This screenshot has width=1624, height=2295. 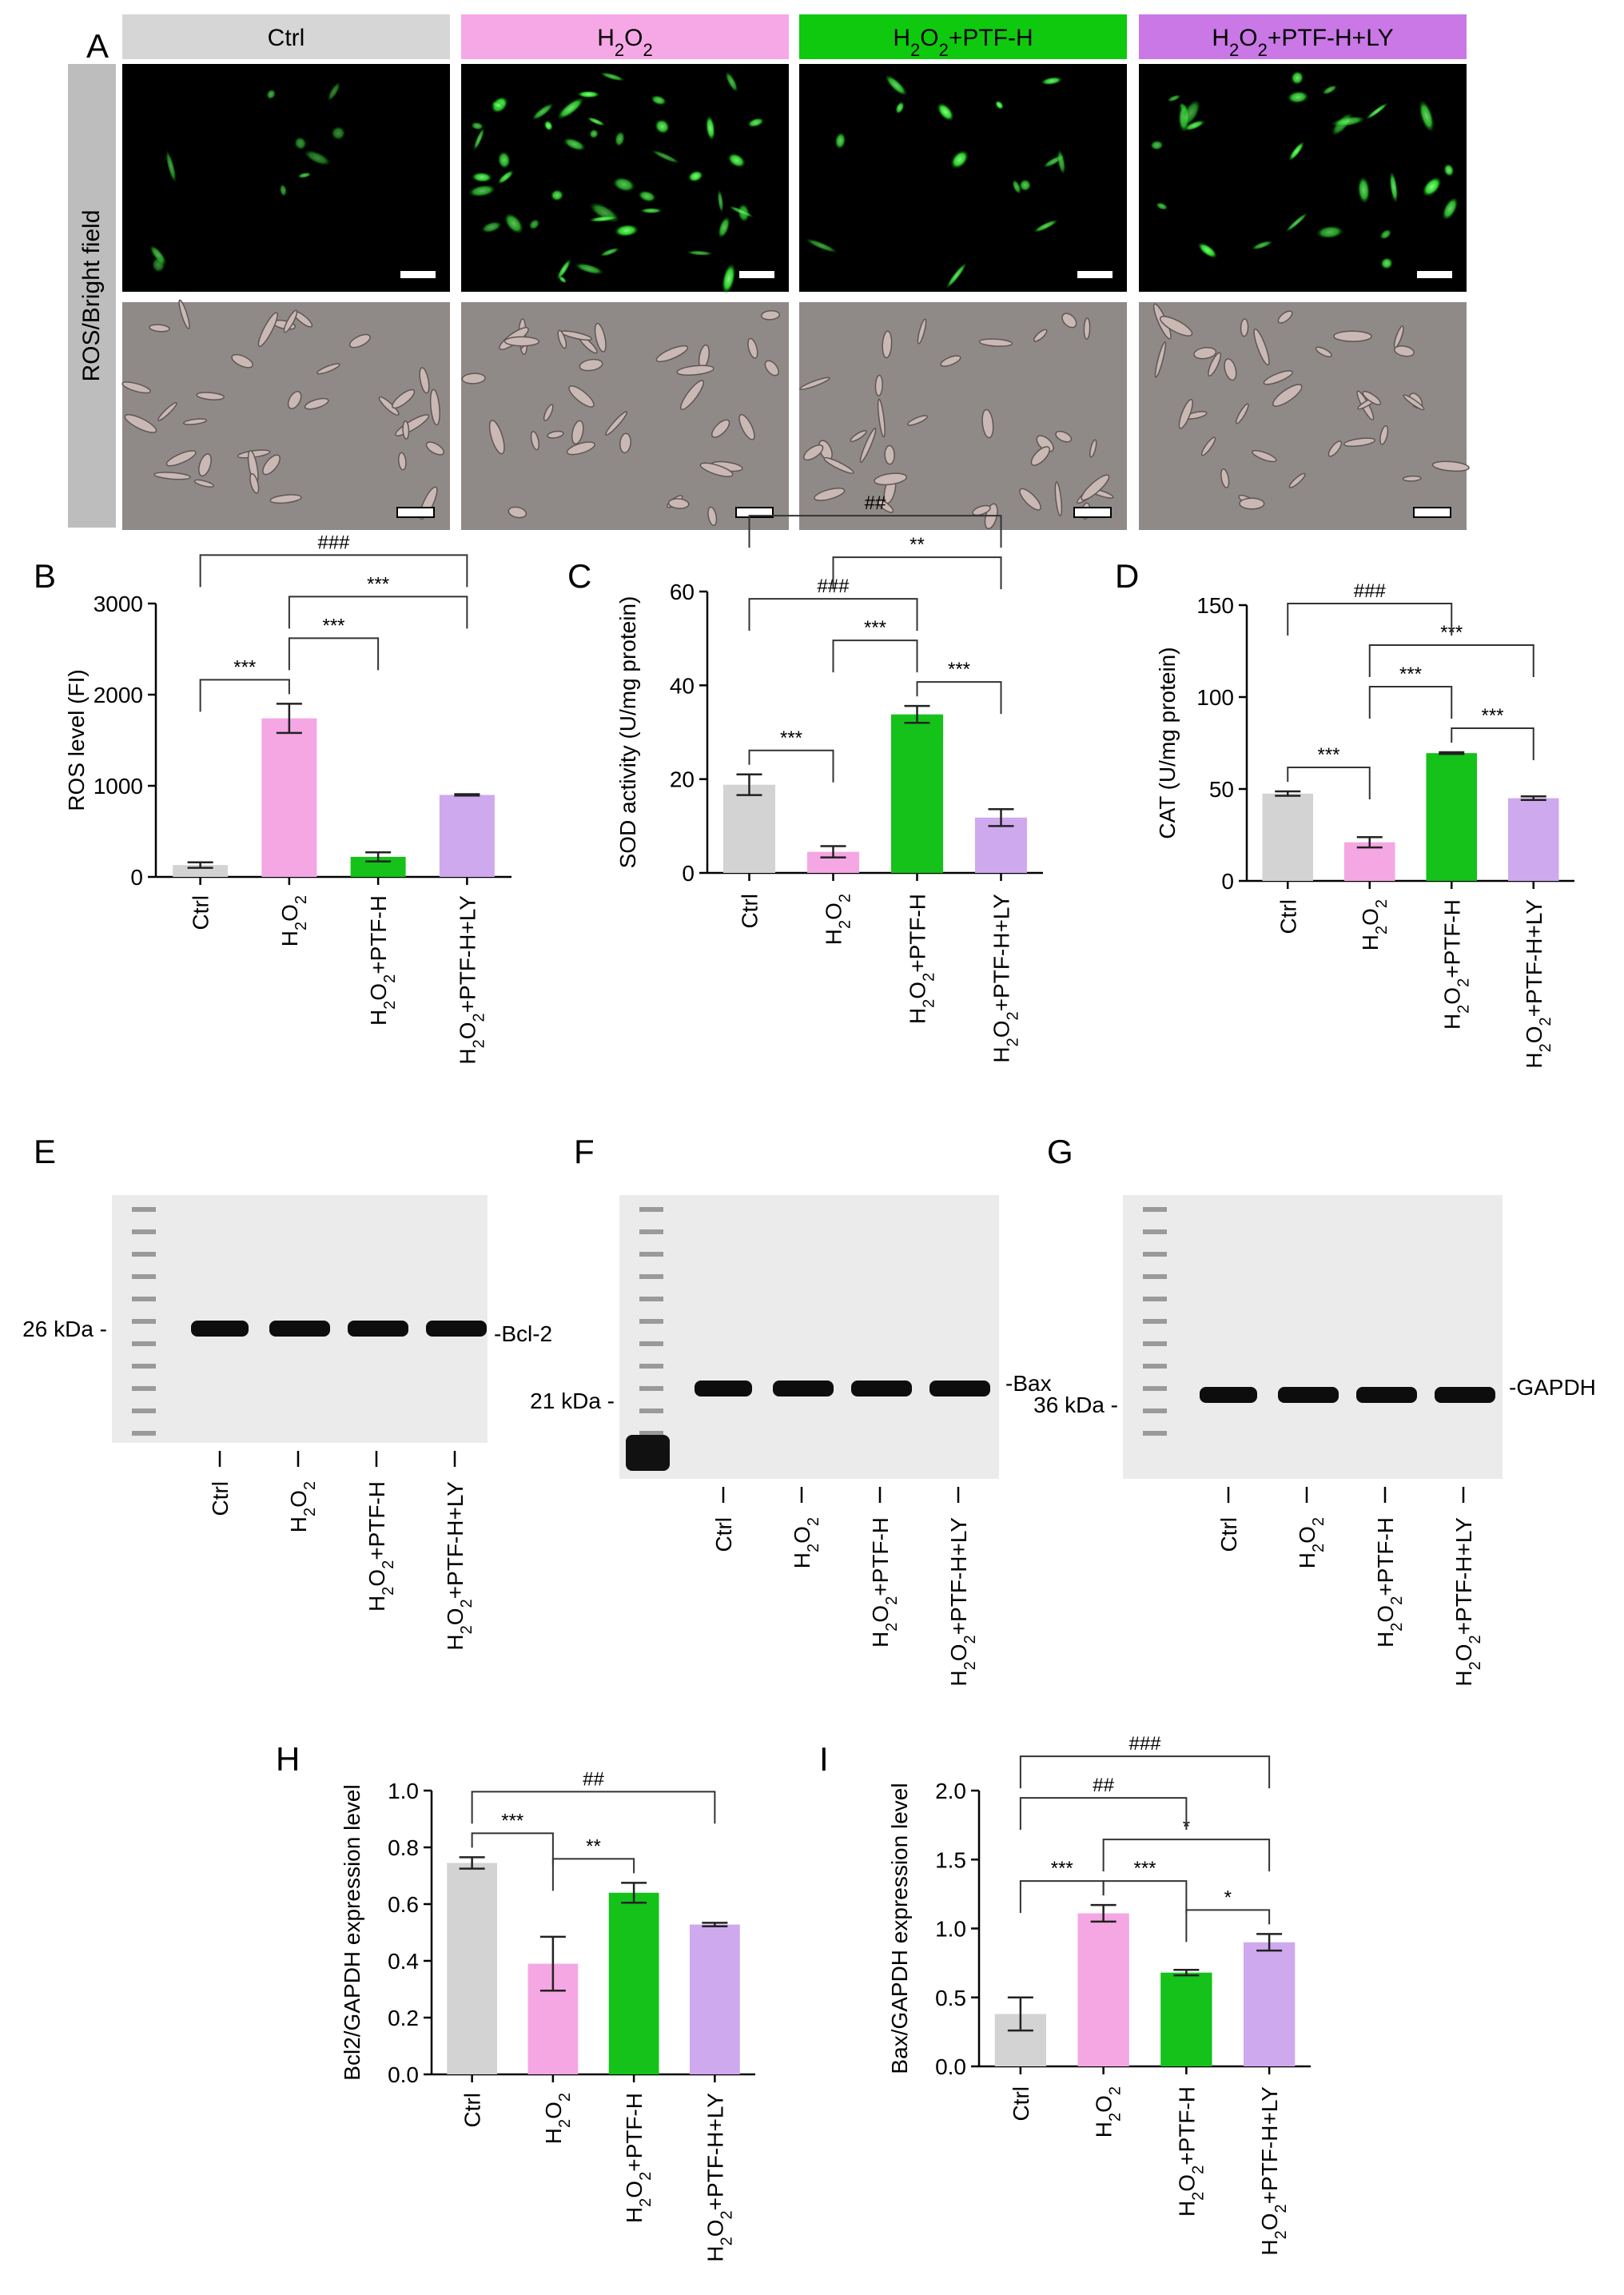 What do you see at coordinates (119, 695) in the screenshot?
I see `y-tick-label: 2000` at bounding box center [119, 695].